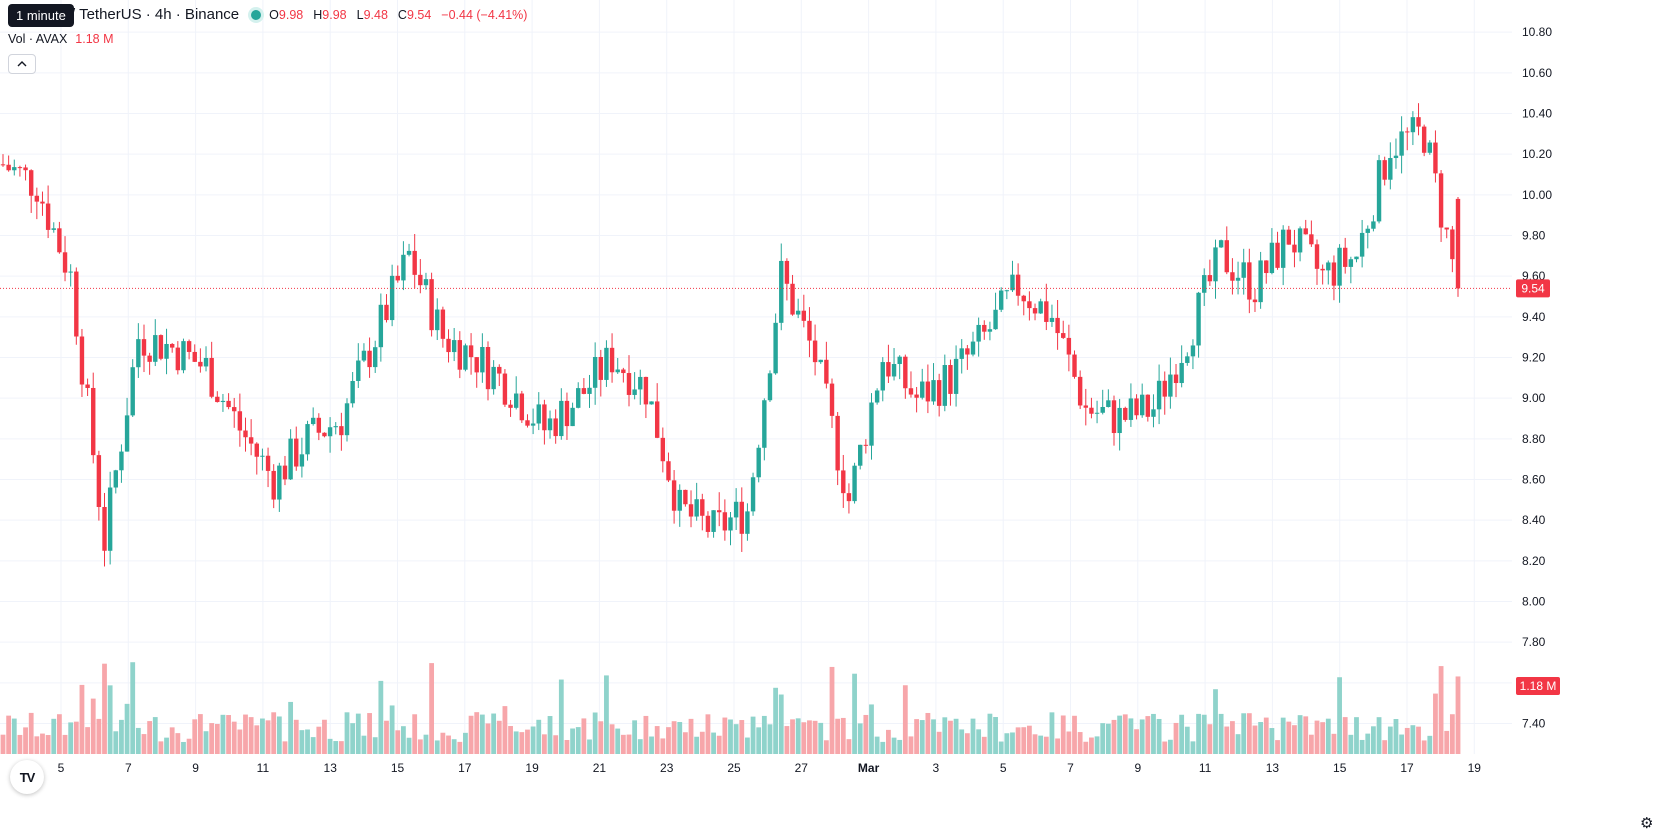 This screenshot has width=1678, height=835. What do you see at coordinates (1534, 317) in the screenshot?
I see `price-tick-label: 9.40` at bounding box center [1534, 317].